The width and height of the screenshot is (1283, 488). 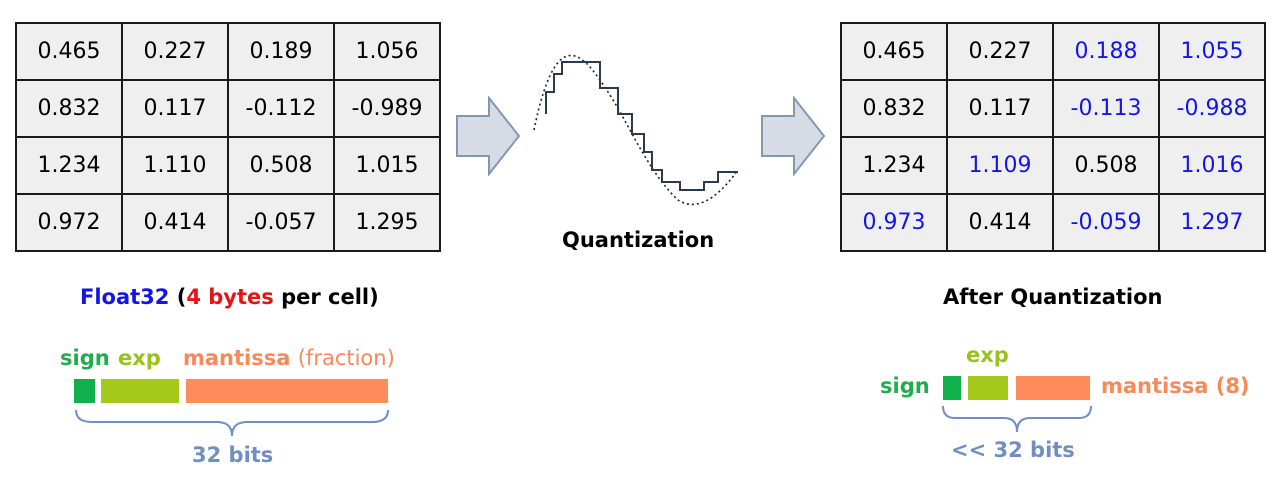 What do you see at coordinates (125, 297) in the screenshot?
I see `float32-label: Float32` at bounding box center [125, 297].